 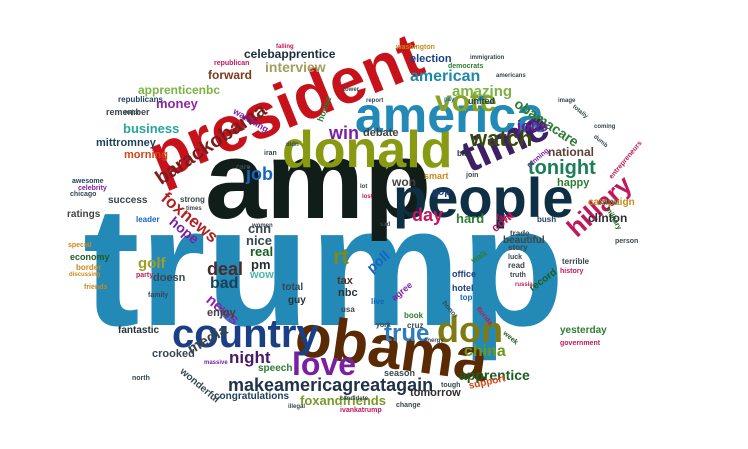 I want to click on word-total: total, so click(x=293, y=287).